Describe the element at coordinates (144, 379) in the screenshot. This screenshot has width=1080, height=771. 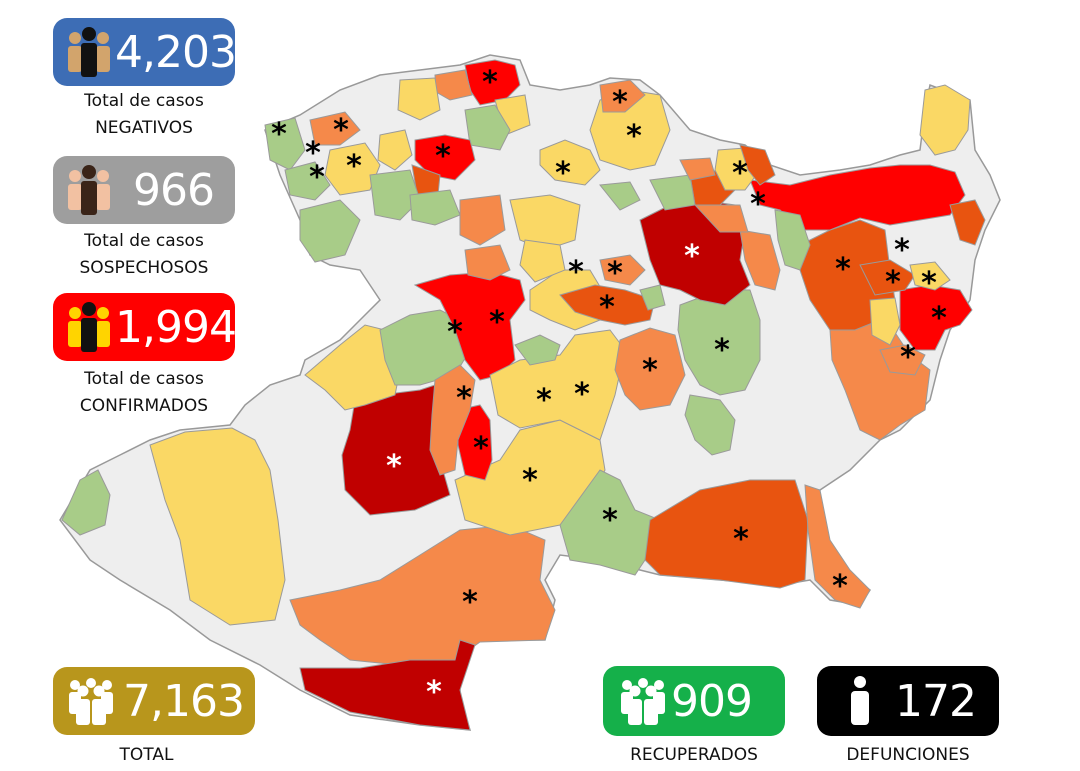
I see `confirmados-caption-line1: Total de casos` at that location.